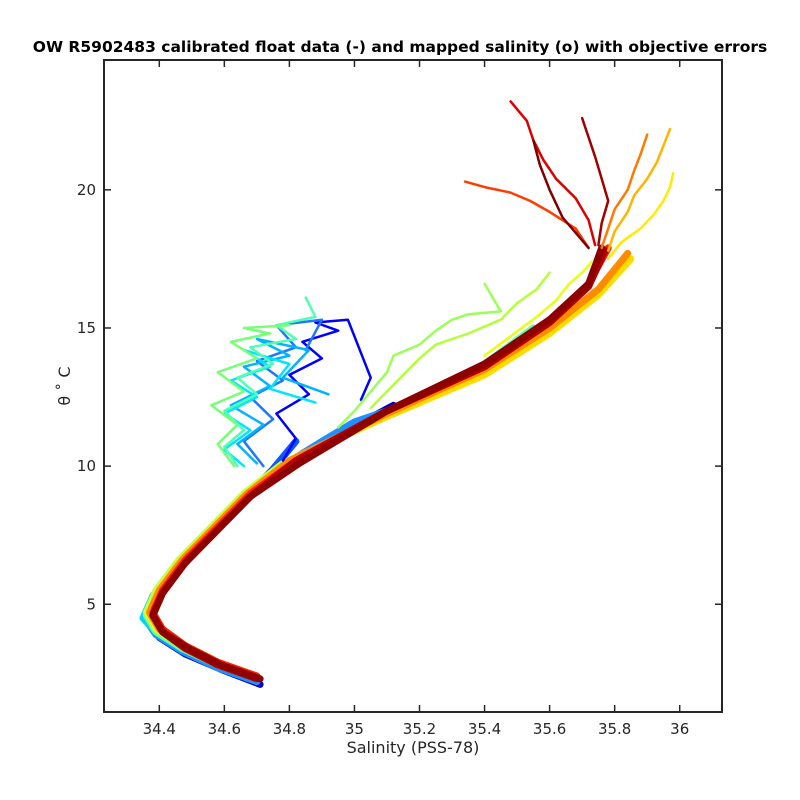 This screenshot has width=800, height=800. I want to click on x-tick-label: 35.6, so click(549, 729).